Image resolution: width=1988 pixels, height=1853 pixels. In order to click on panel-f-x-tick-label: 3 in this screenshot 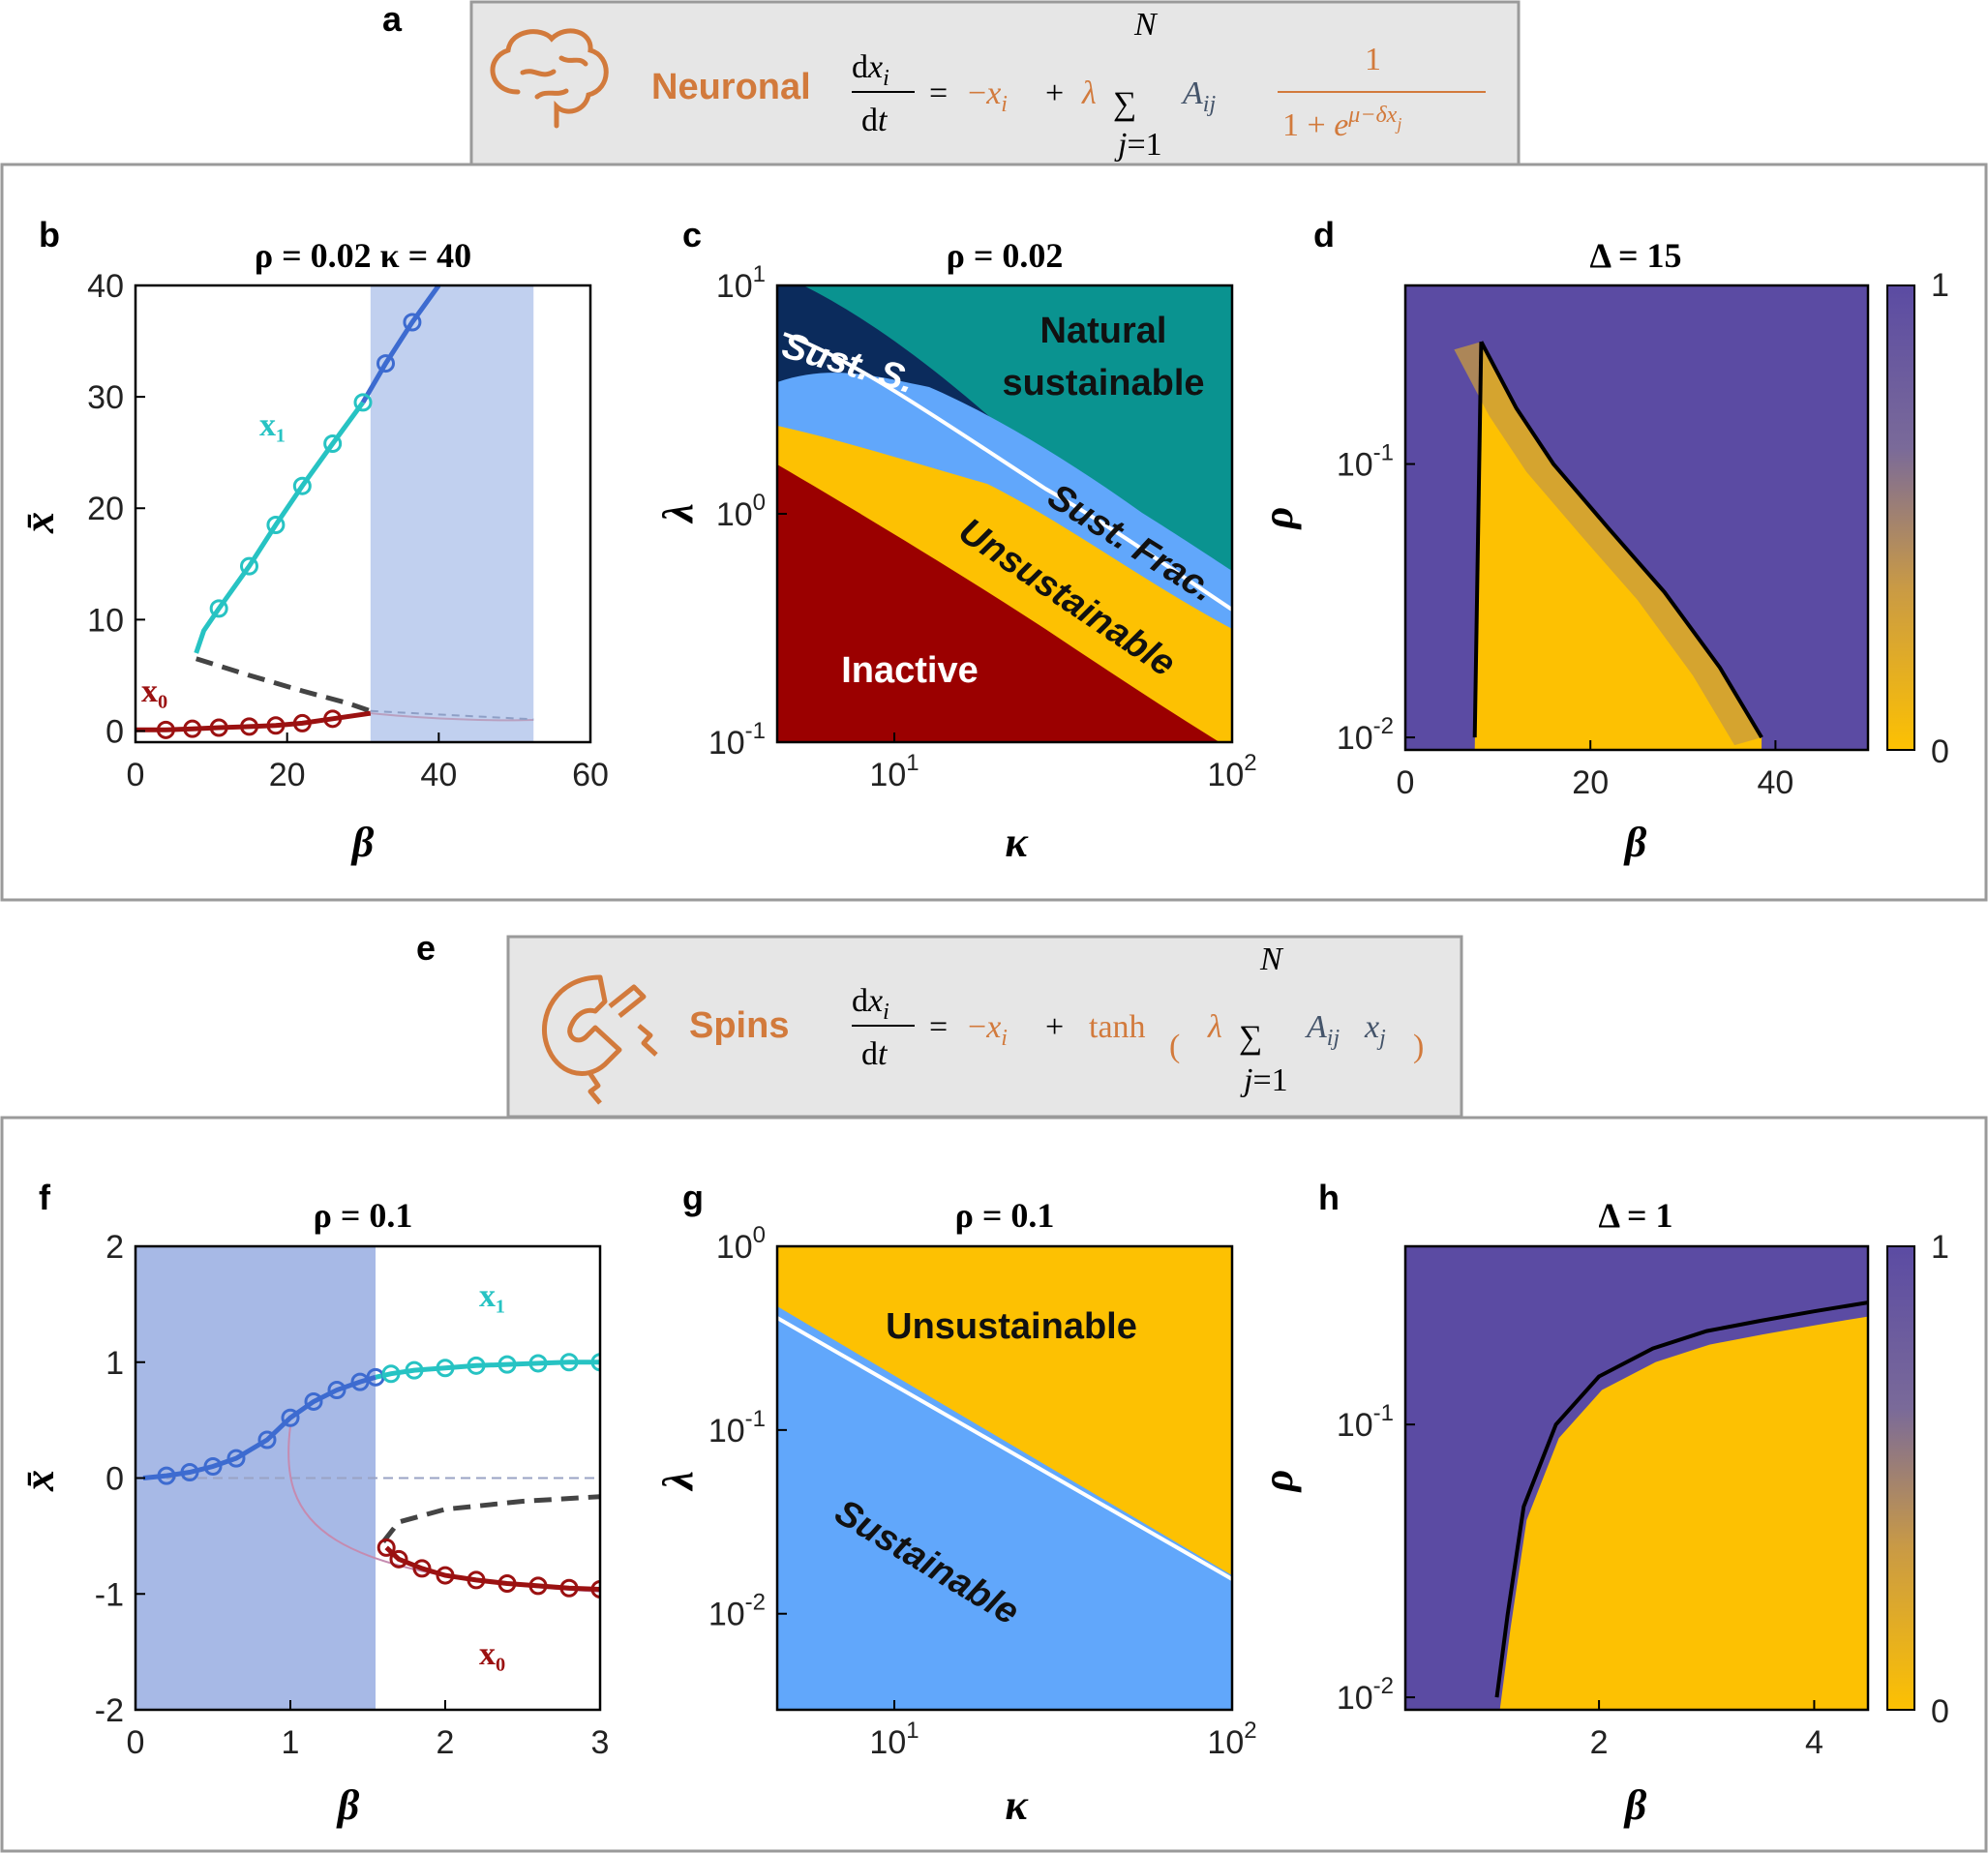, I will do `click(600, 1742)`.